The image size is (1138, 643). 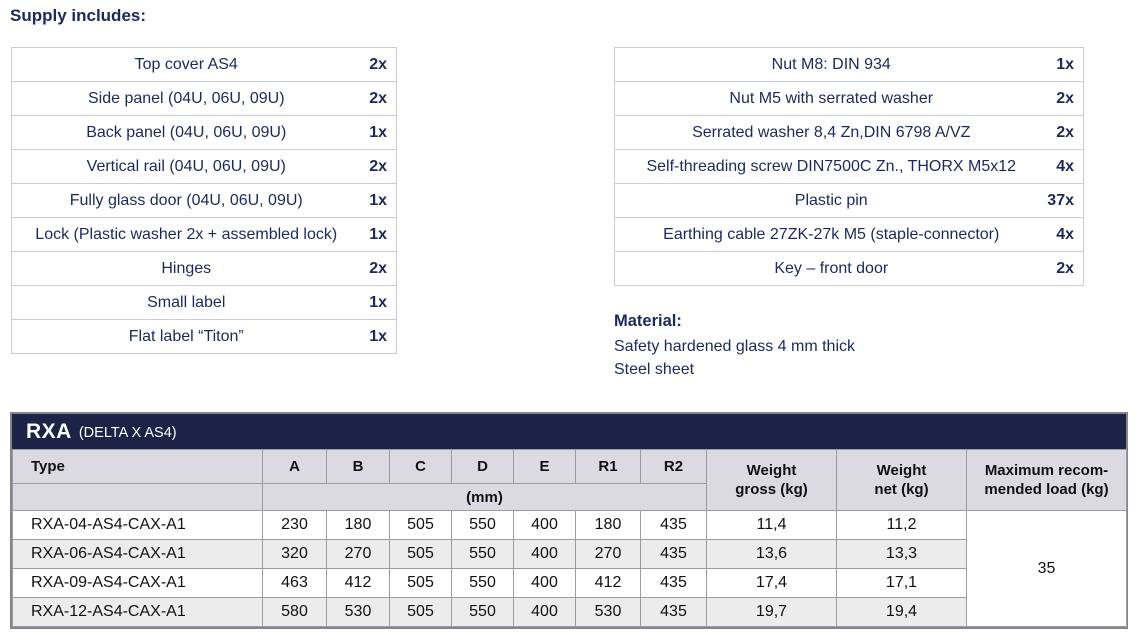 I want to click on item-label: Side panel (04U, 06U, 09U), so click(x=184, y=98).